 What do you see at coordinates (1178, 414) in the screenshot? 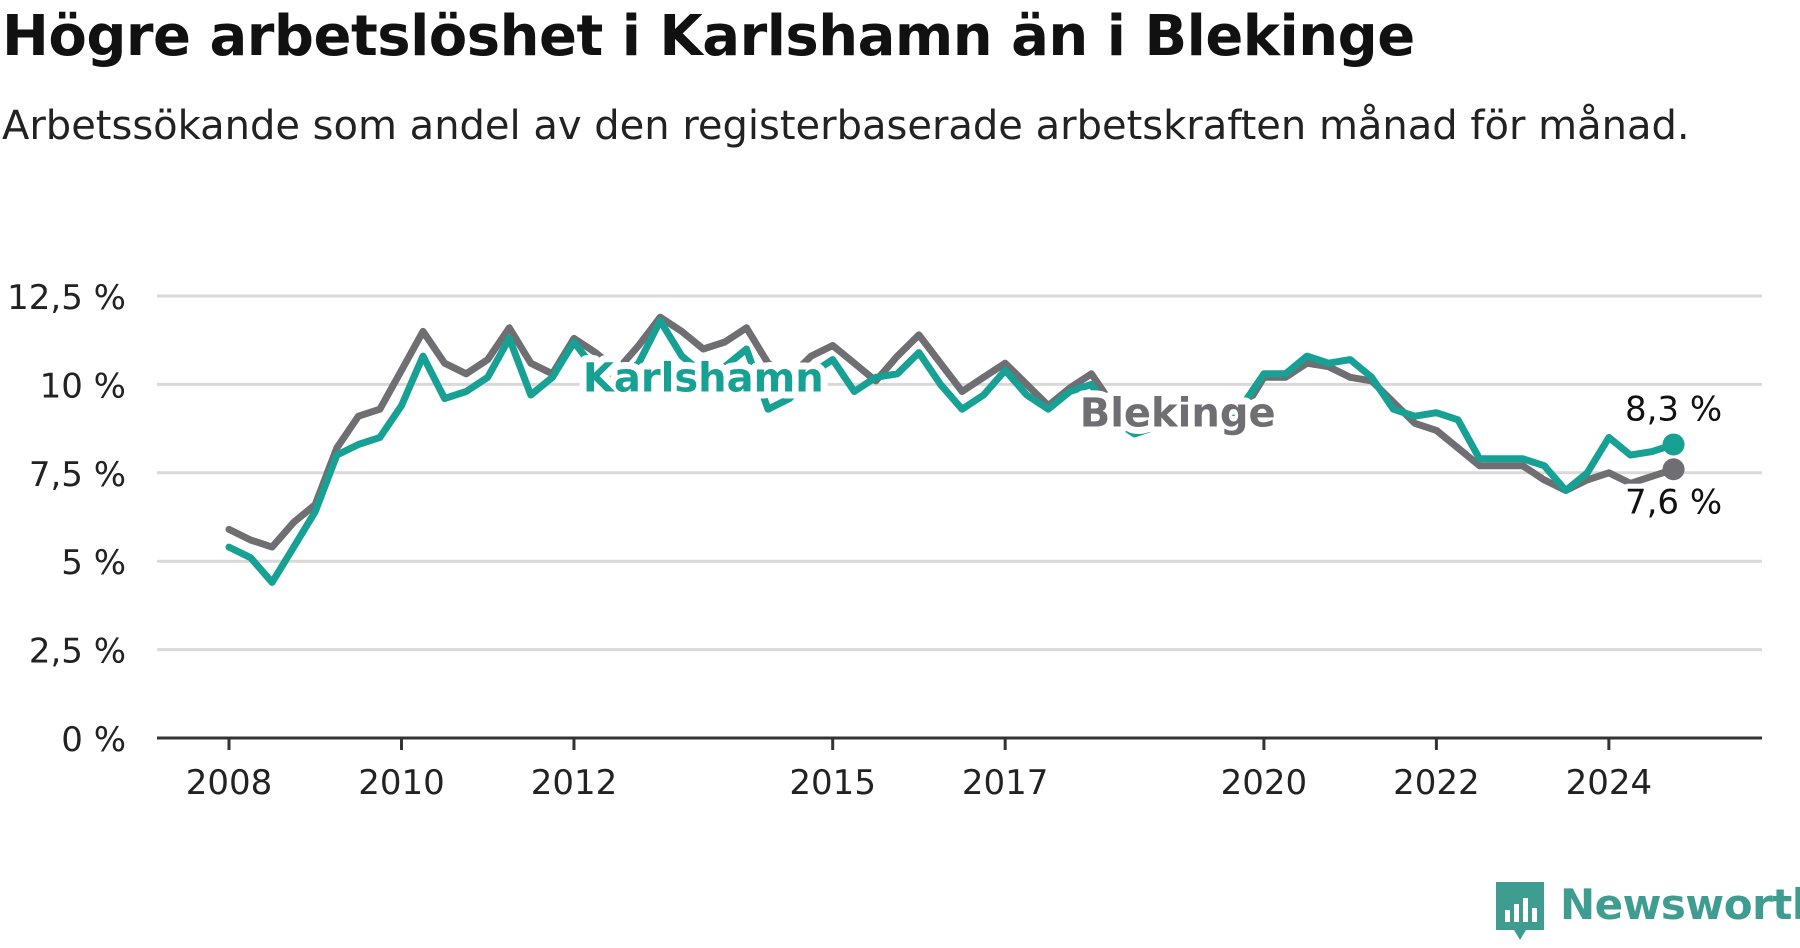
I see `series-name-blekinge: Blekinge` at bounding box center [1178, 414].